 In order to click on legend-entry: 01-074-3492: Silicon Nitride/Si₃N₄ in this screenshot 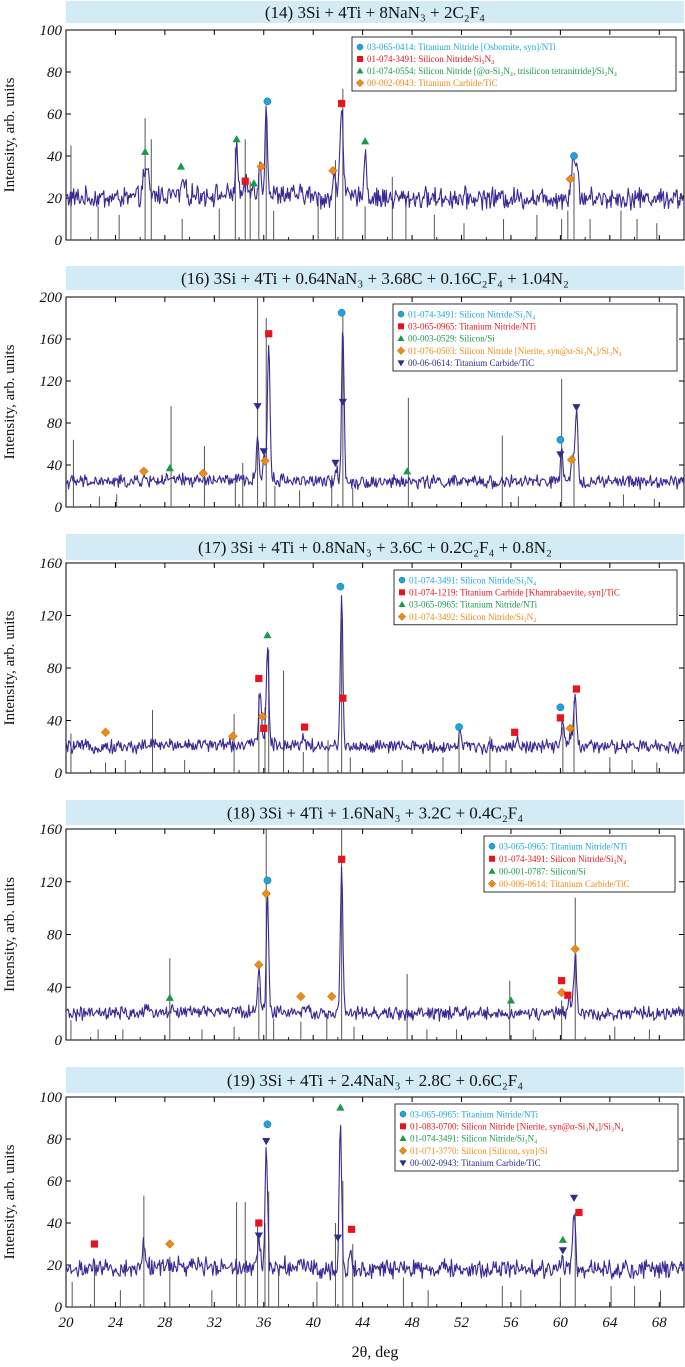, I will do `click(472, 617)`.